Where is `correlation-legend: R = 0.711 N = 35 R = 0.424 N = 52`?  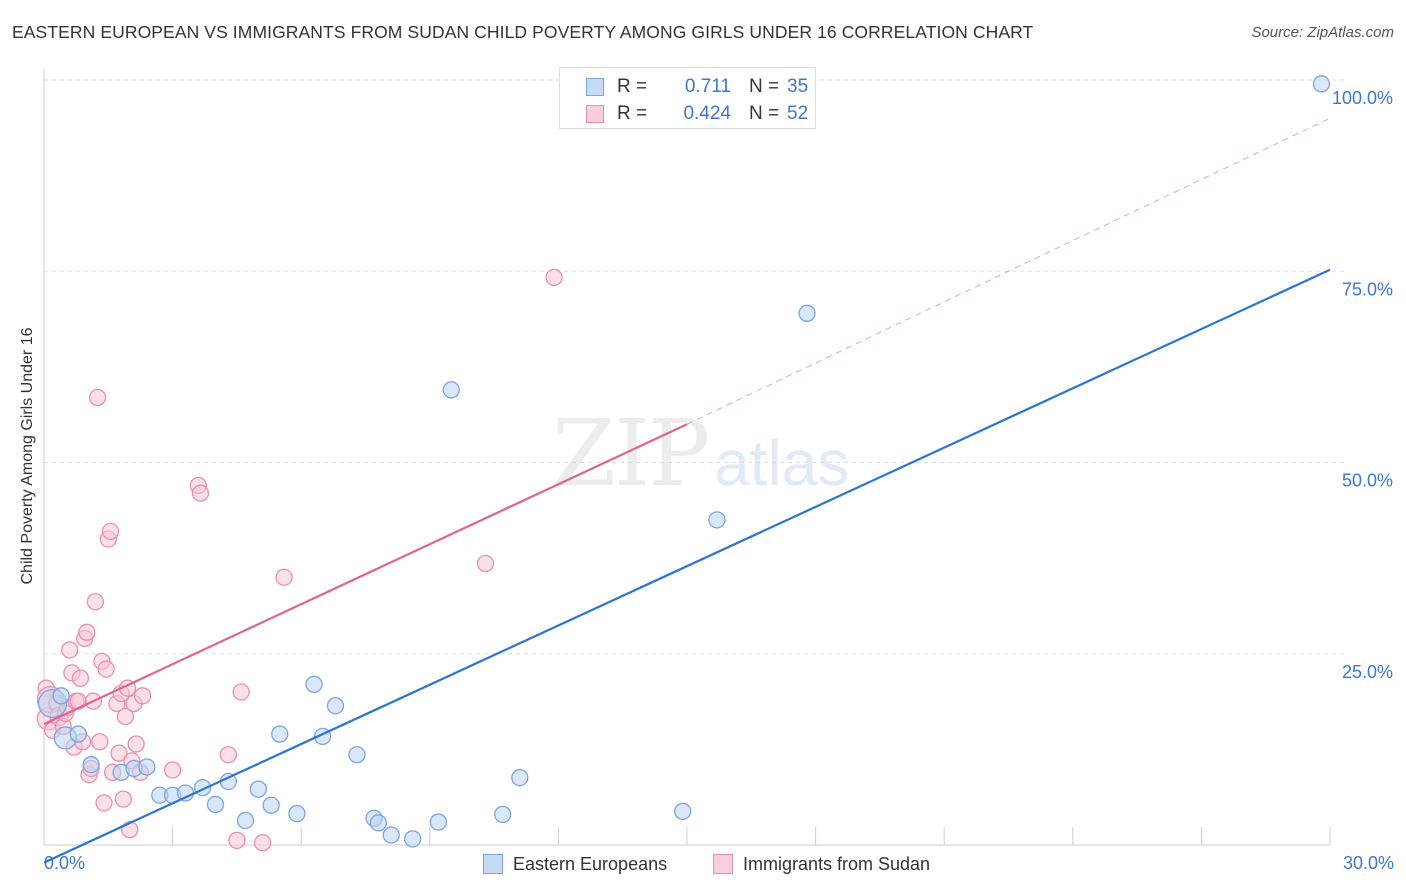
correlation-legend: R = 0.711 N = 35 R = 0.424 N = 52 is located at coordinates (687, 98).